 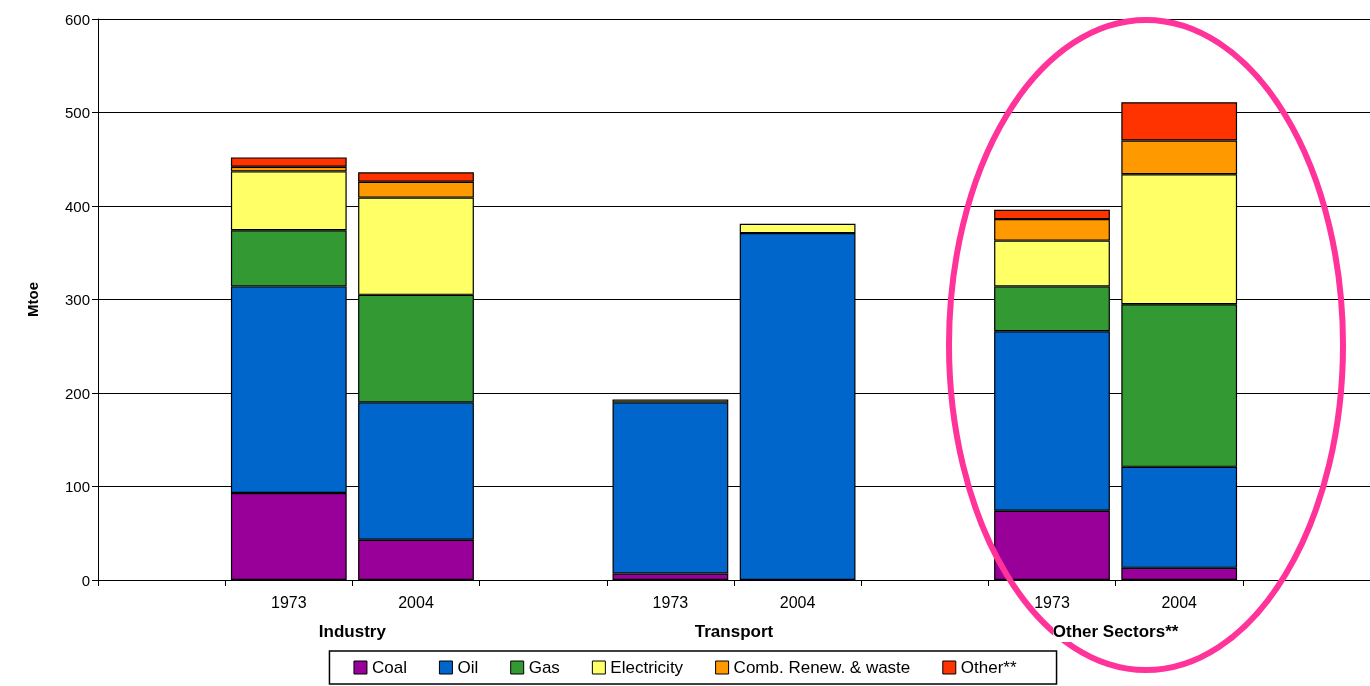 What do you see at coordinates (77, 299) in the screenshot?
I see `y-tick-label: 300` at bounding box center [77, 299].